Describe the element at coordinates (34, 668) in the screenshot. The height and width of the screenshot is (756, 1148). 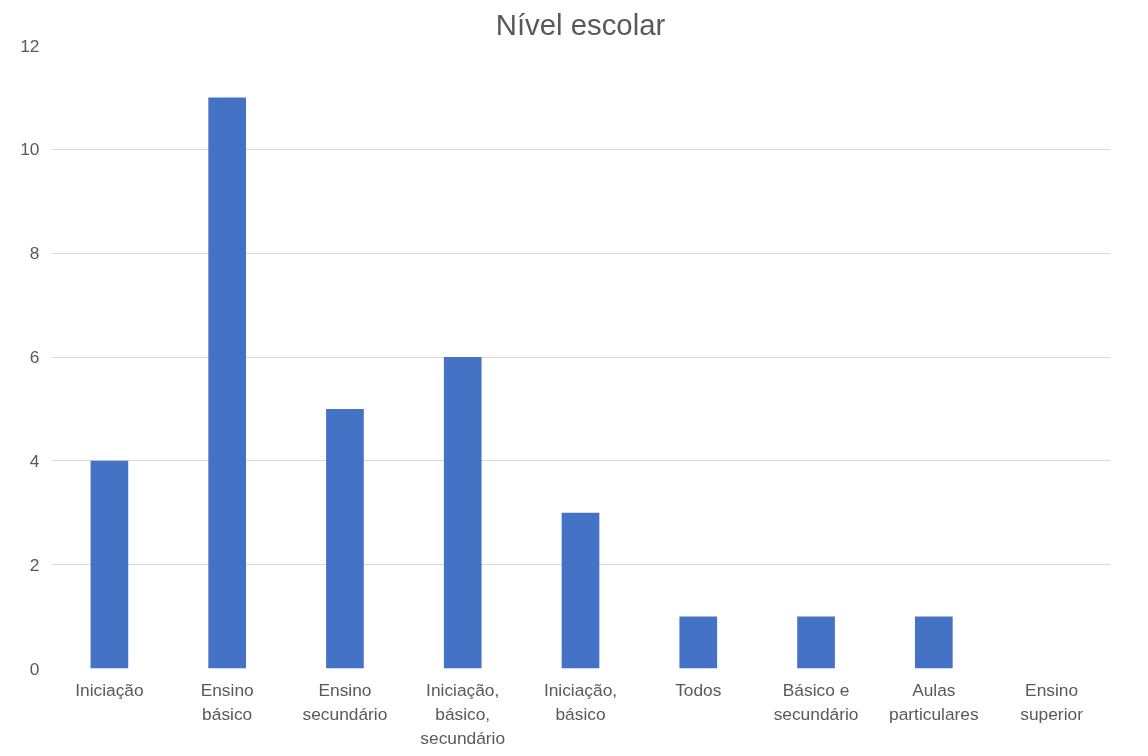
I see `y-tick-label: 0` at that location.